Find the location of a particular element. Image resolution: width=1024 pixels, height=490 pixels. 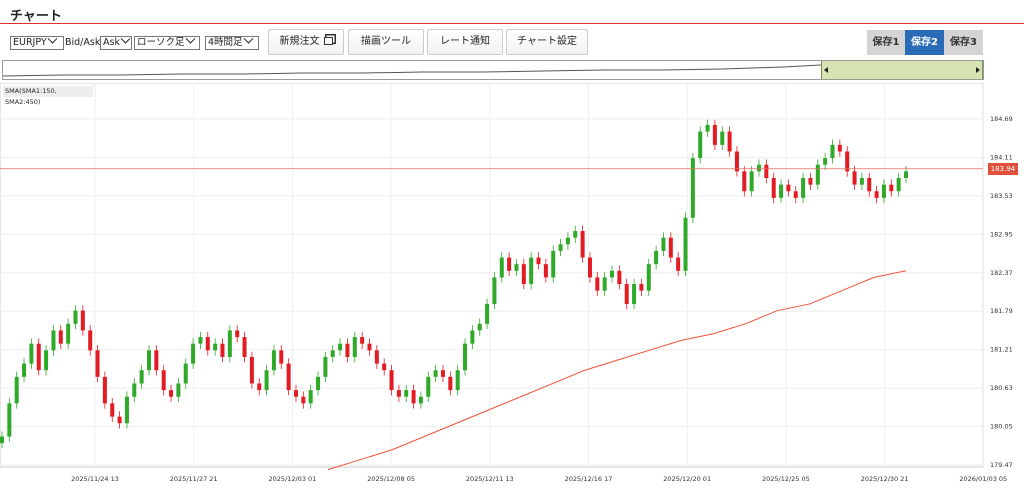

symbol-select: EURJPY is located at coordinates (37, 41).